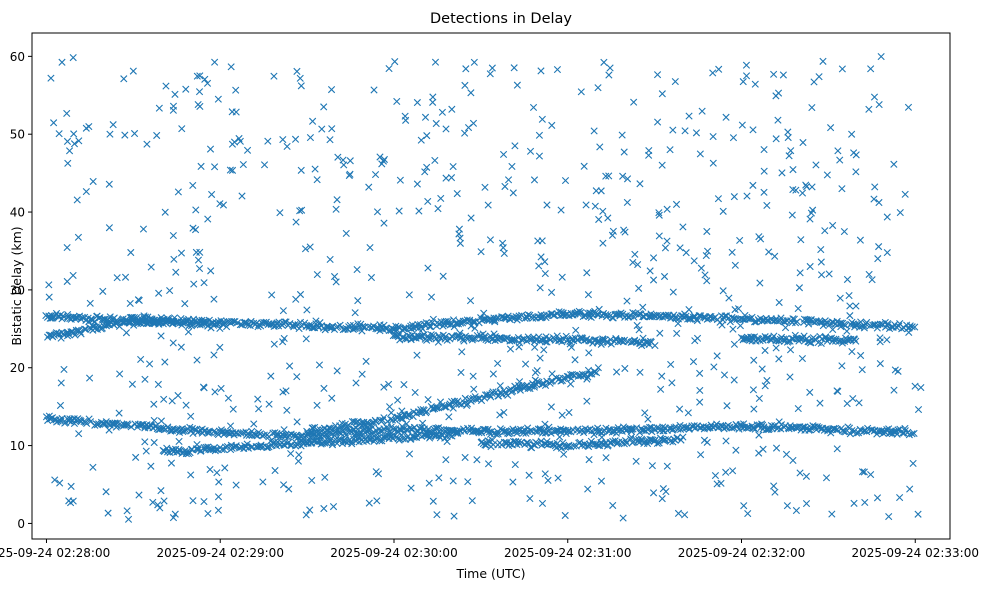 This screenshot has height=590, width=983. I want to click on y-axis-label: Bistatic Delay (km), so click(16, 285).